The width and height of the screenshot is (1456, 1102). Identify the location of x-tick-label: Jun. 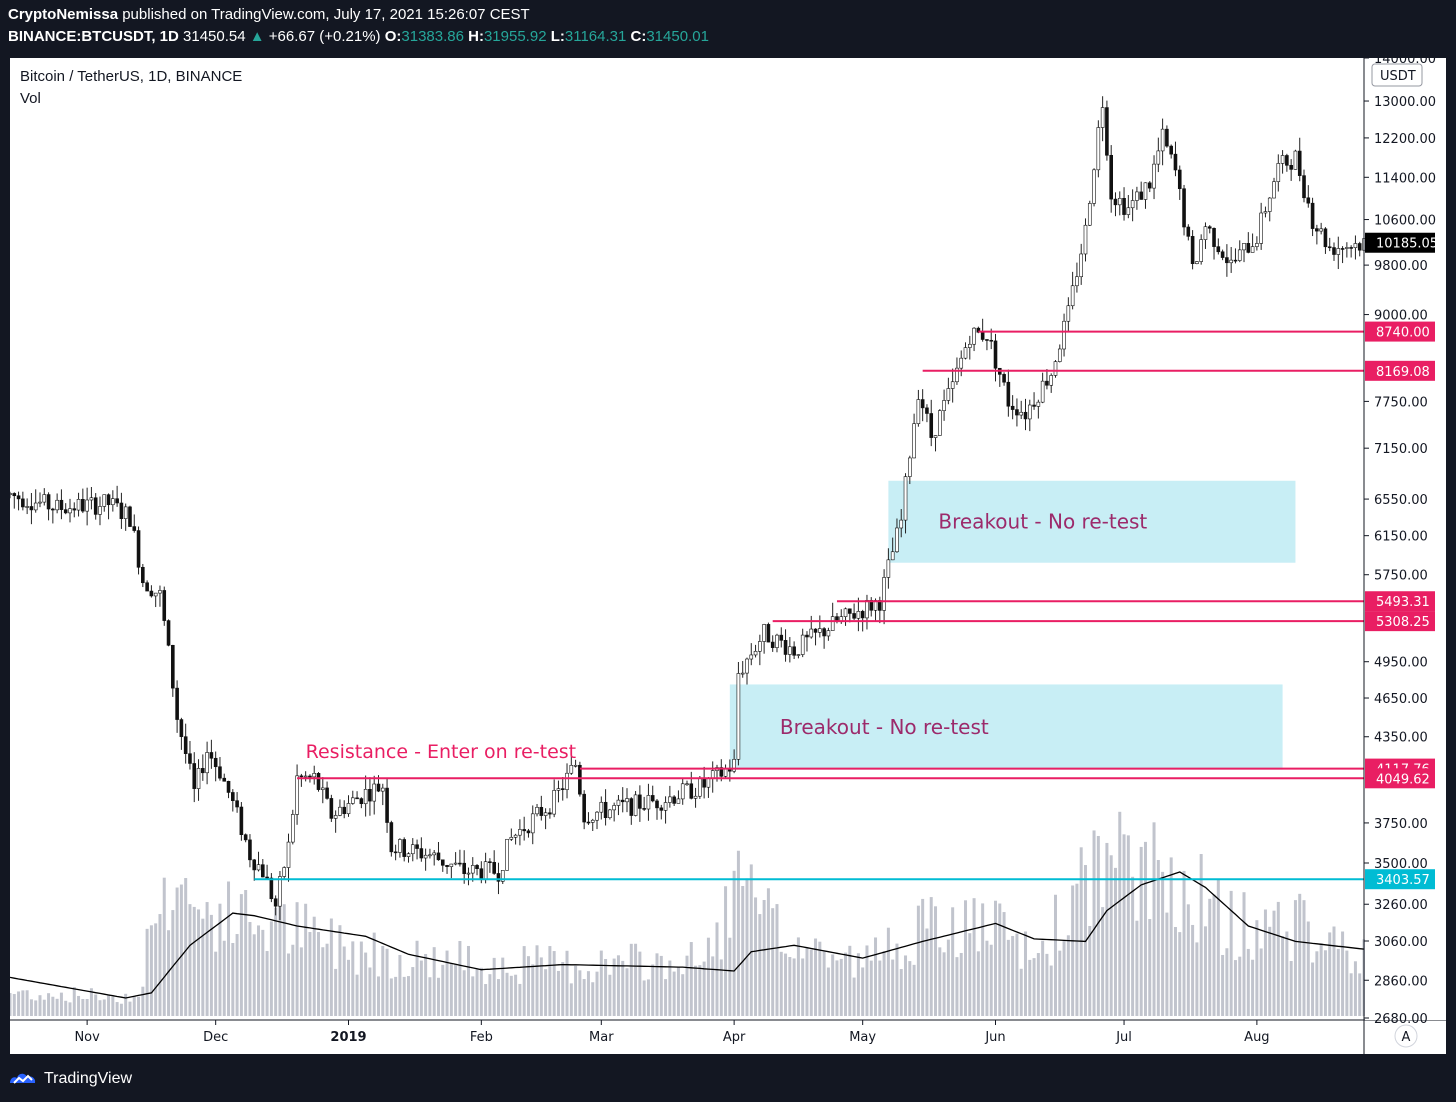
(994, 1037).